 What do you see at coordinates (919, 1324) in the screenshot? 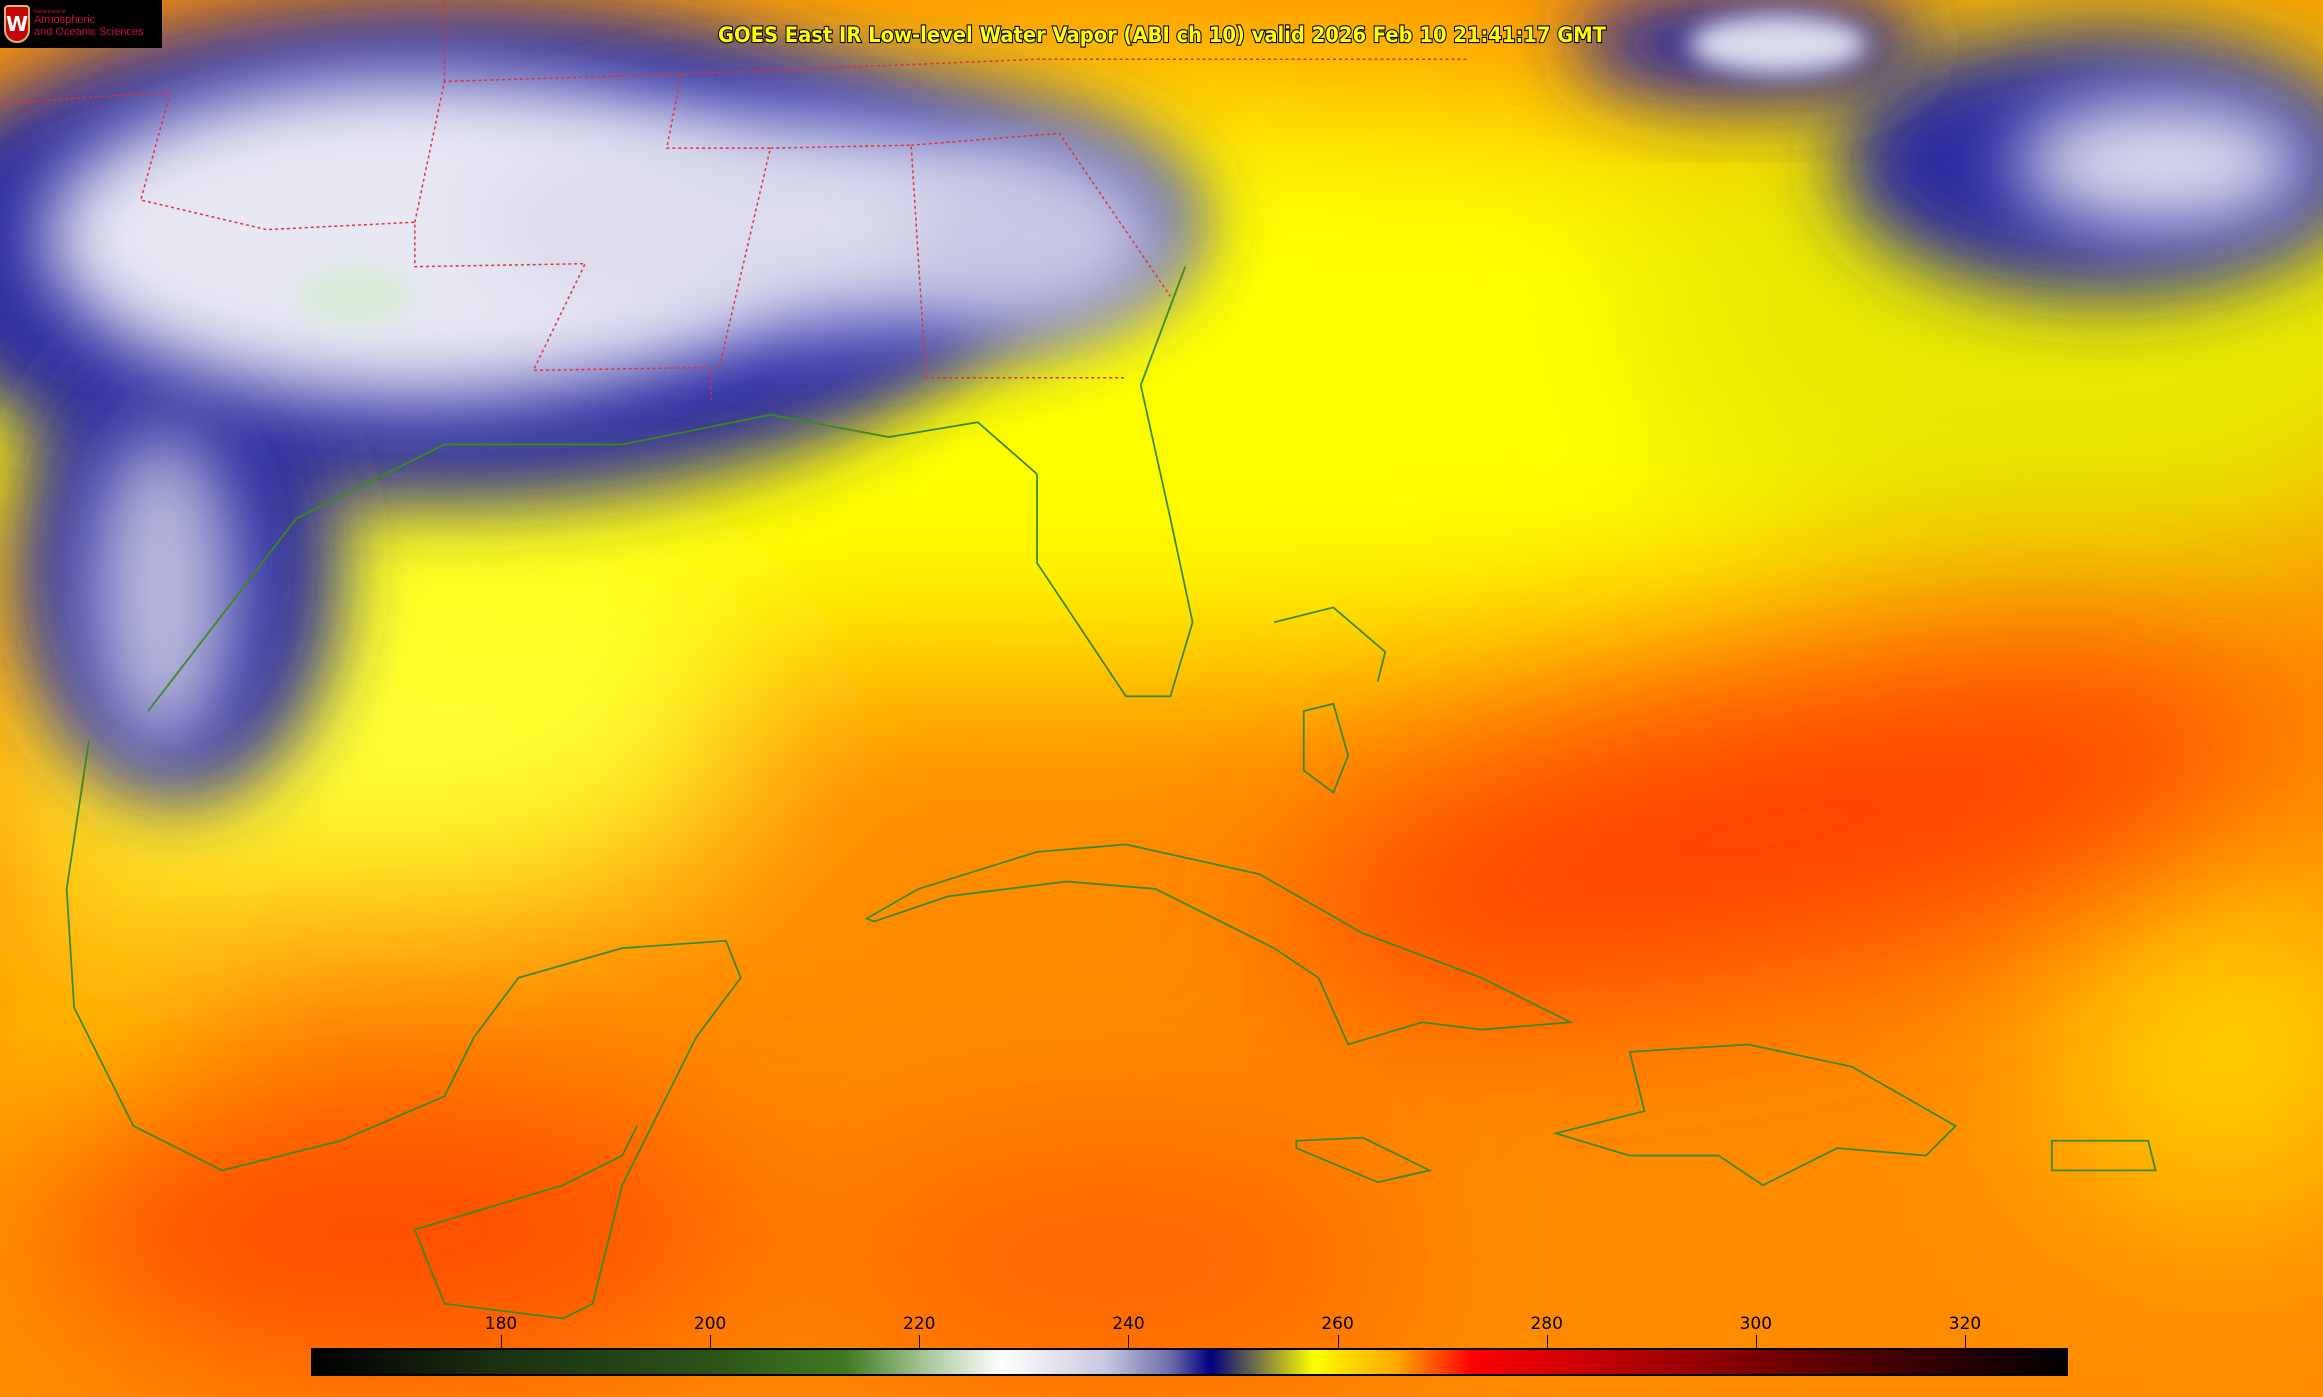
I see `colorbar-tick-label: 220` at bounding box center [919, 1324].